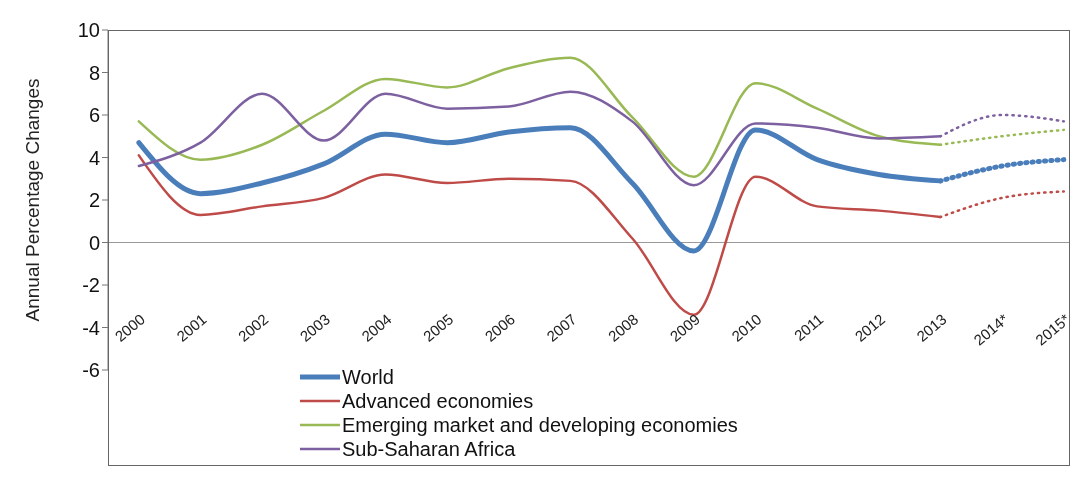  I want to click on y-tick-label: 0, so click(94, 242).